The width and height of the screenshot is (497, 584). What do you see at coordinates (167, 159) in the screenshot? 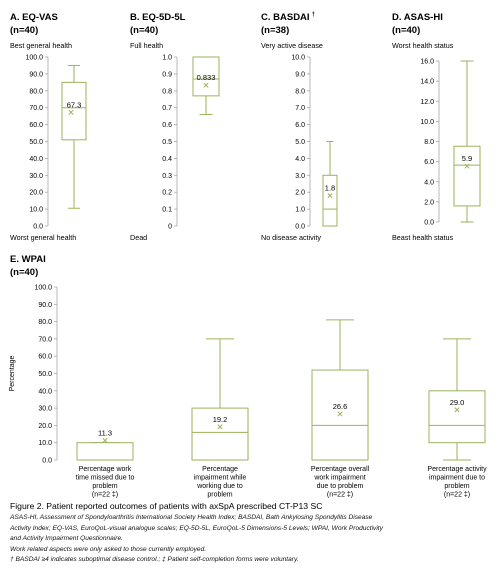
I see `y-tick-label: 0.4` at bounding box center [167, 159].